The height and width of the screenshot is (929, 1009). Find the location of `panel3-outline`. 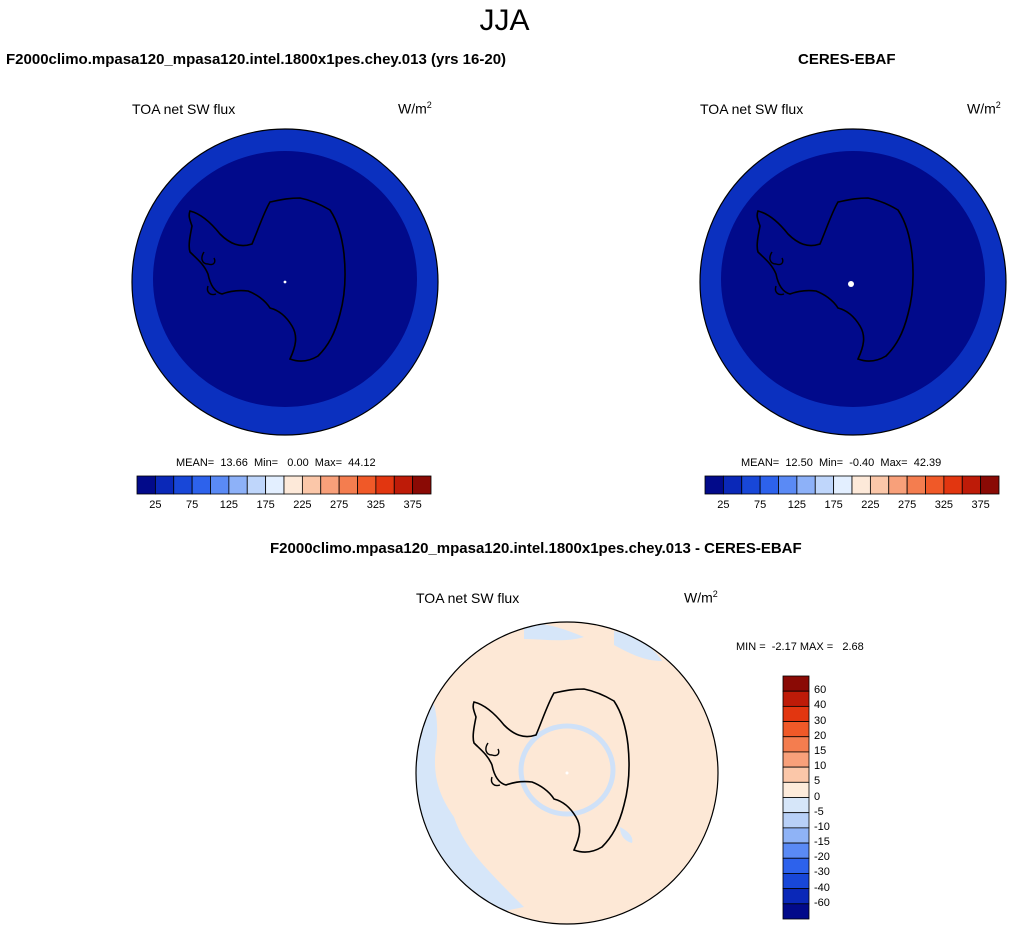

panel3-outline is located at coordinates (567, 773).